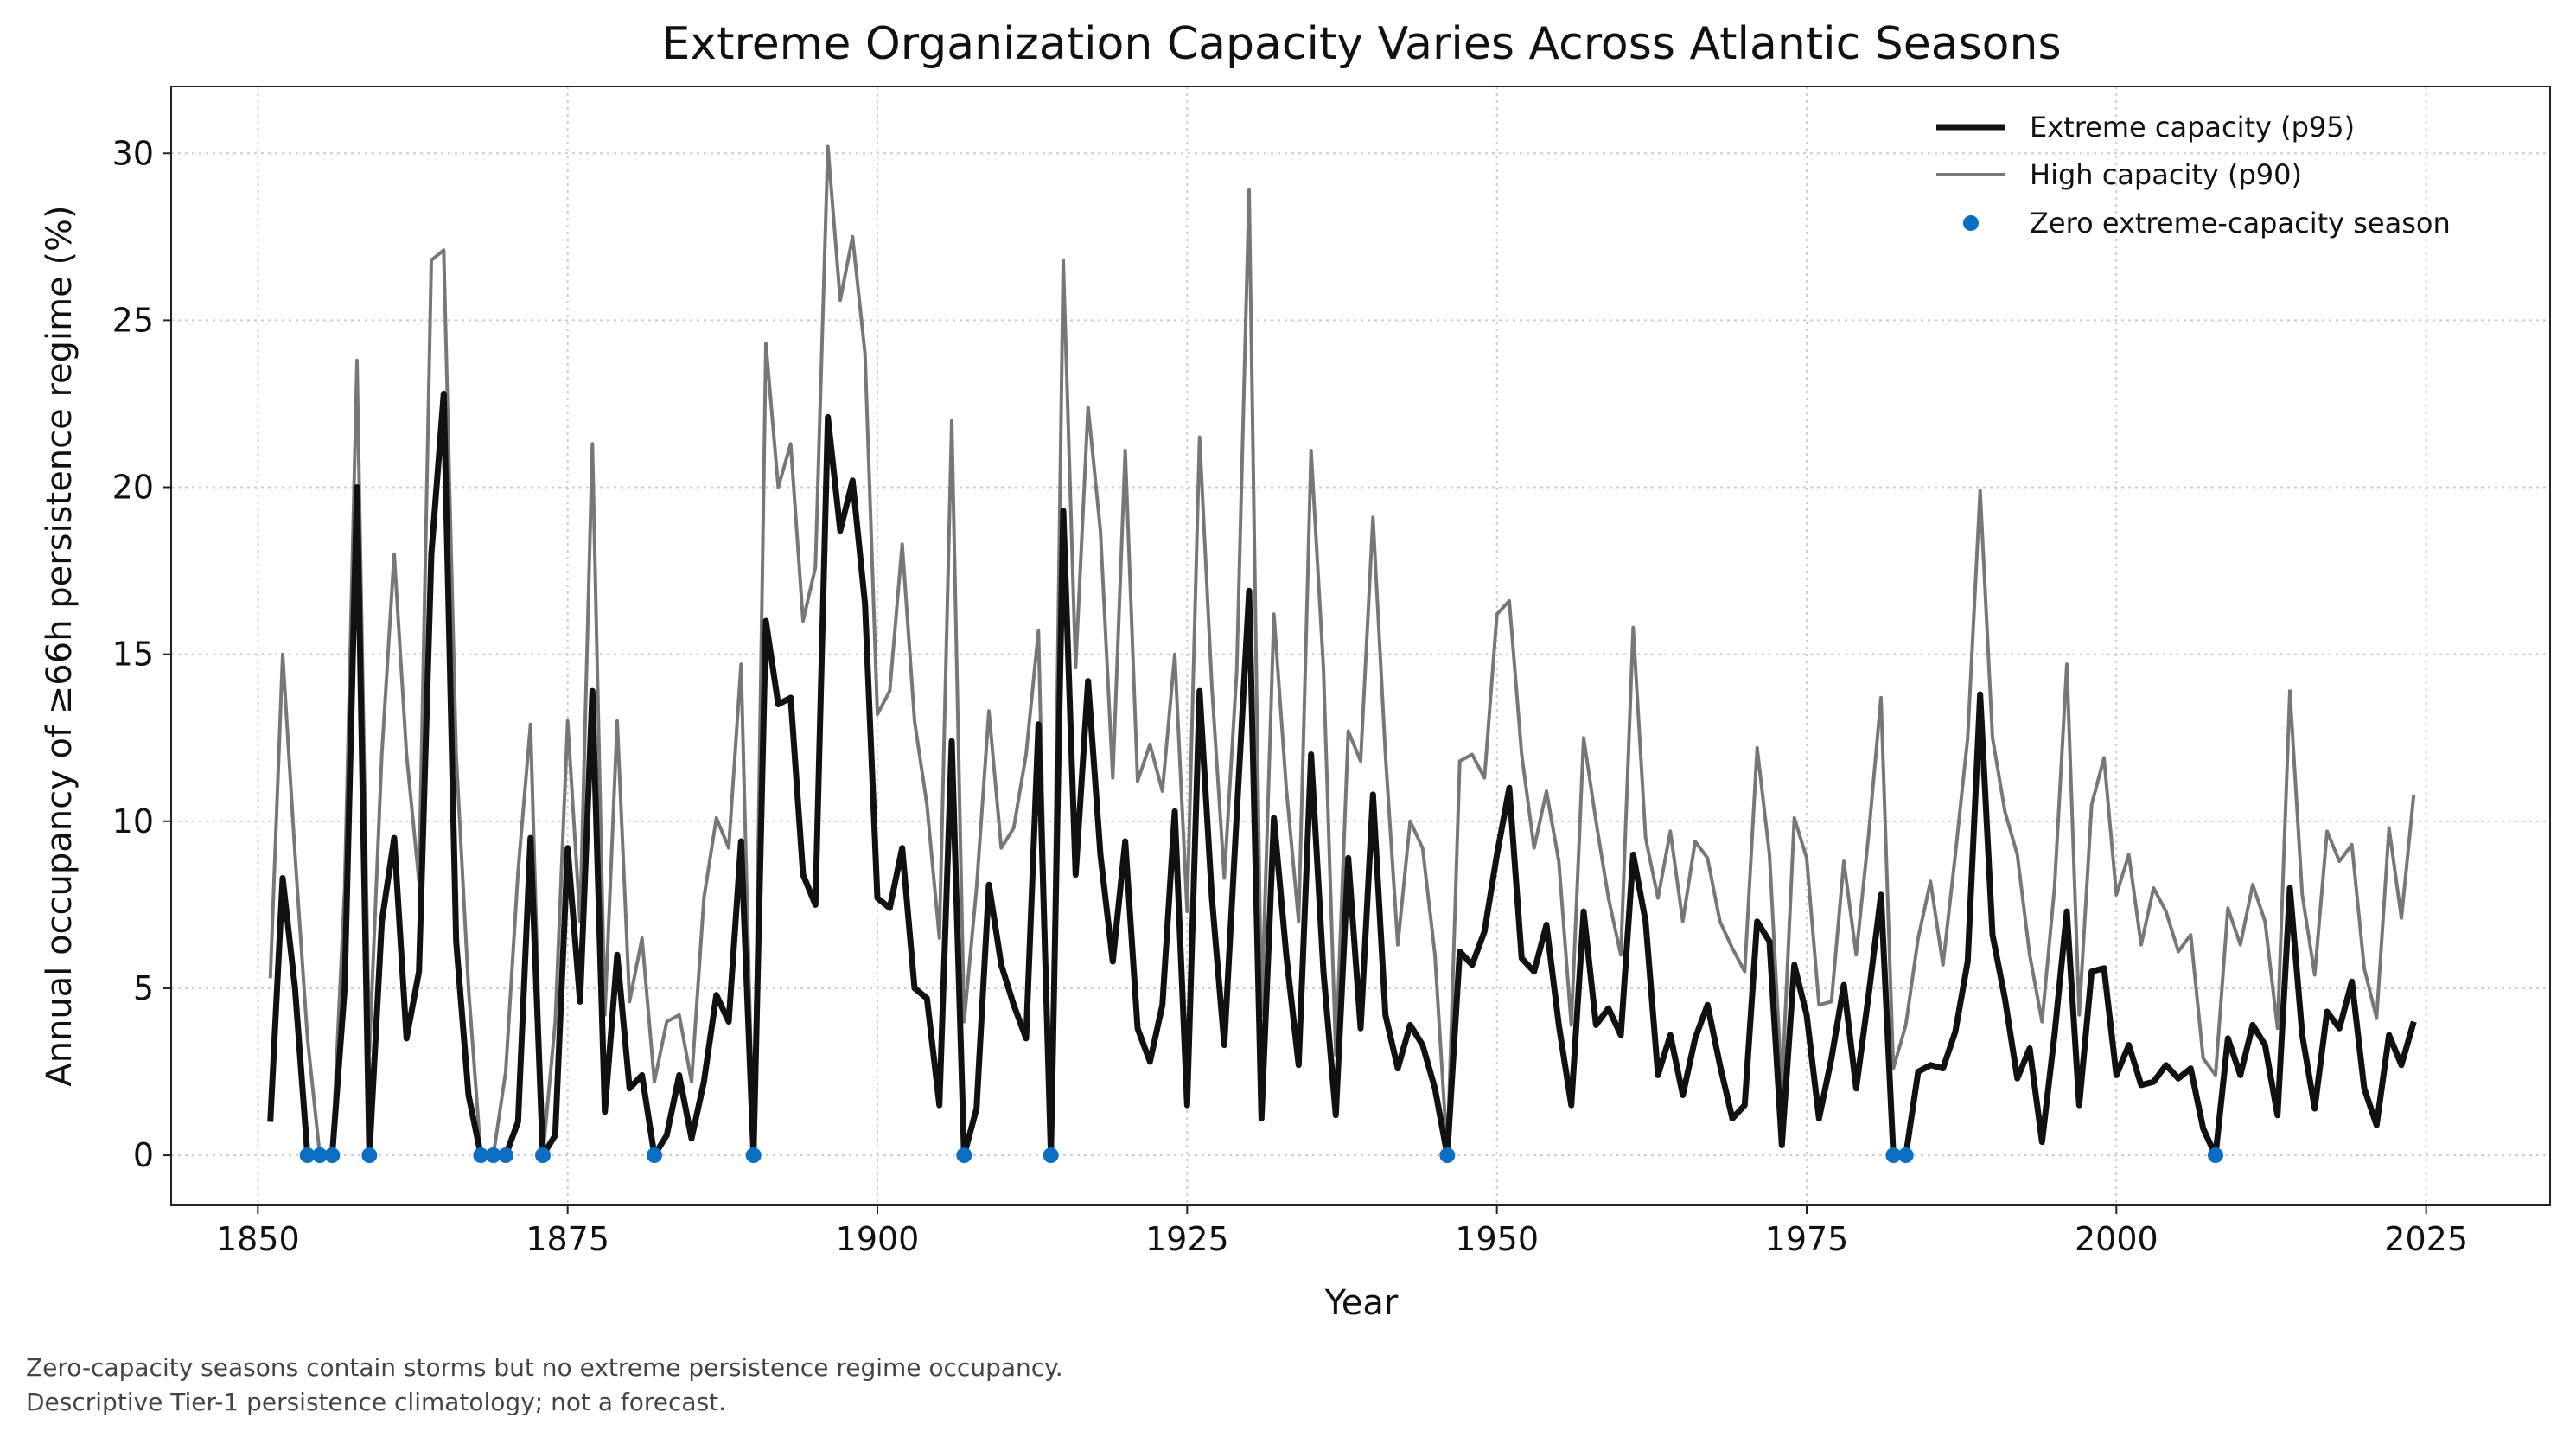  I want to click on y-tick-label: 30, so click(133, 153).